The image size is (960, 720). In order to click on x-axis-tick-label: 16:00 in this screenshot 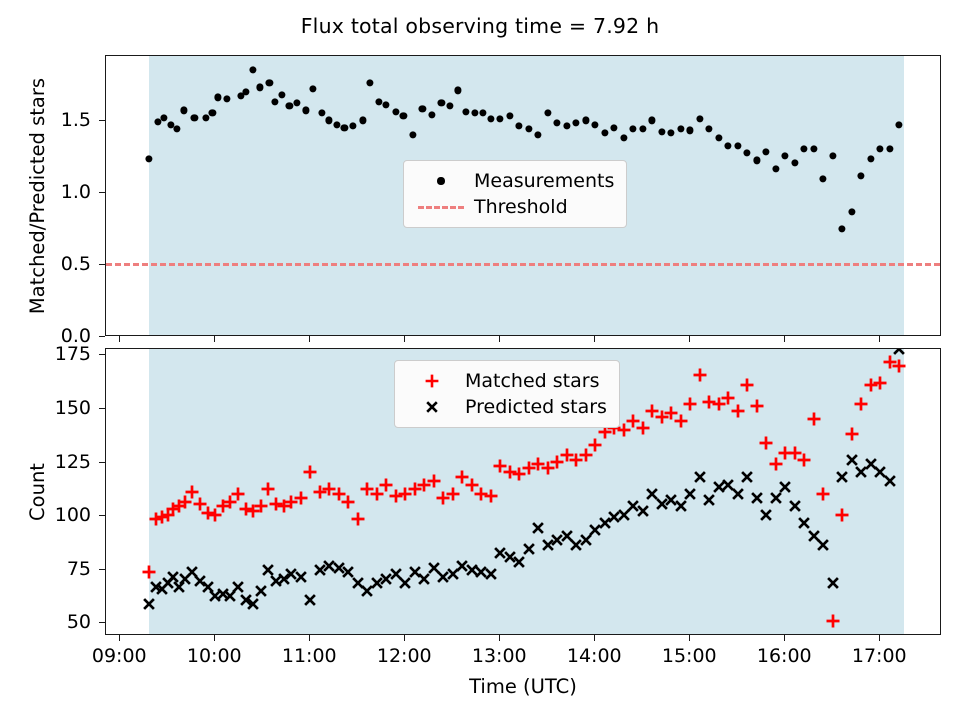, I will do `click(784, 656)`.